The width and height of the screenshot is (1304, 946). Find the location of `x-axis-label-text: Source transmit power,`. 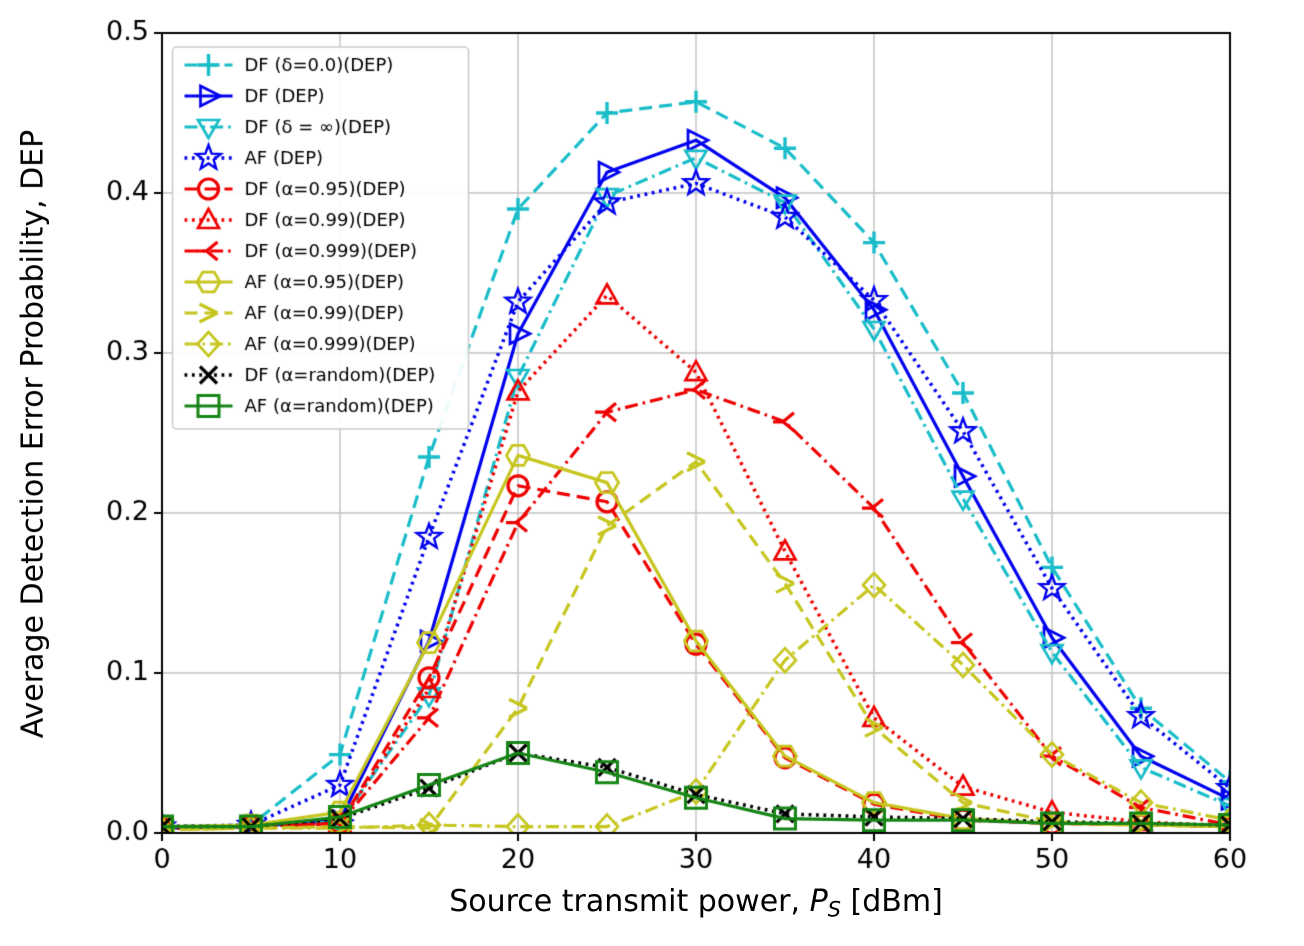

x-axis-label-text: Source transmit power, is located at coordinates (629, 901).